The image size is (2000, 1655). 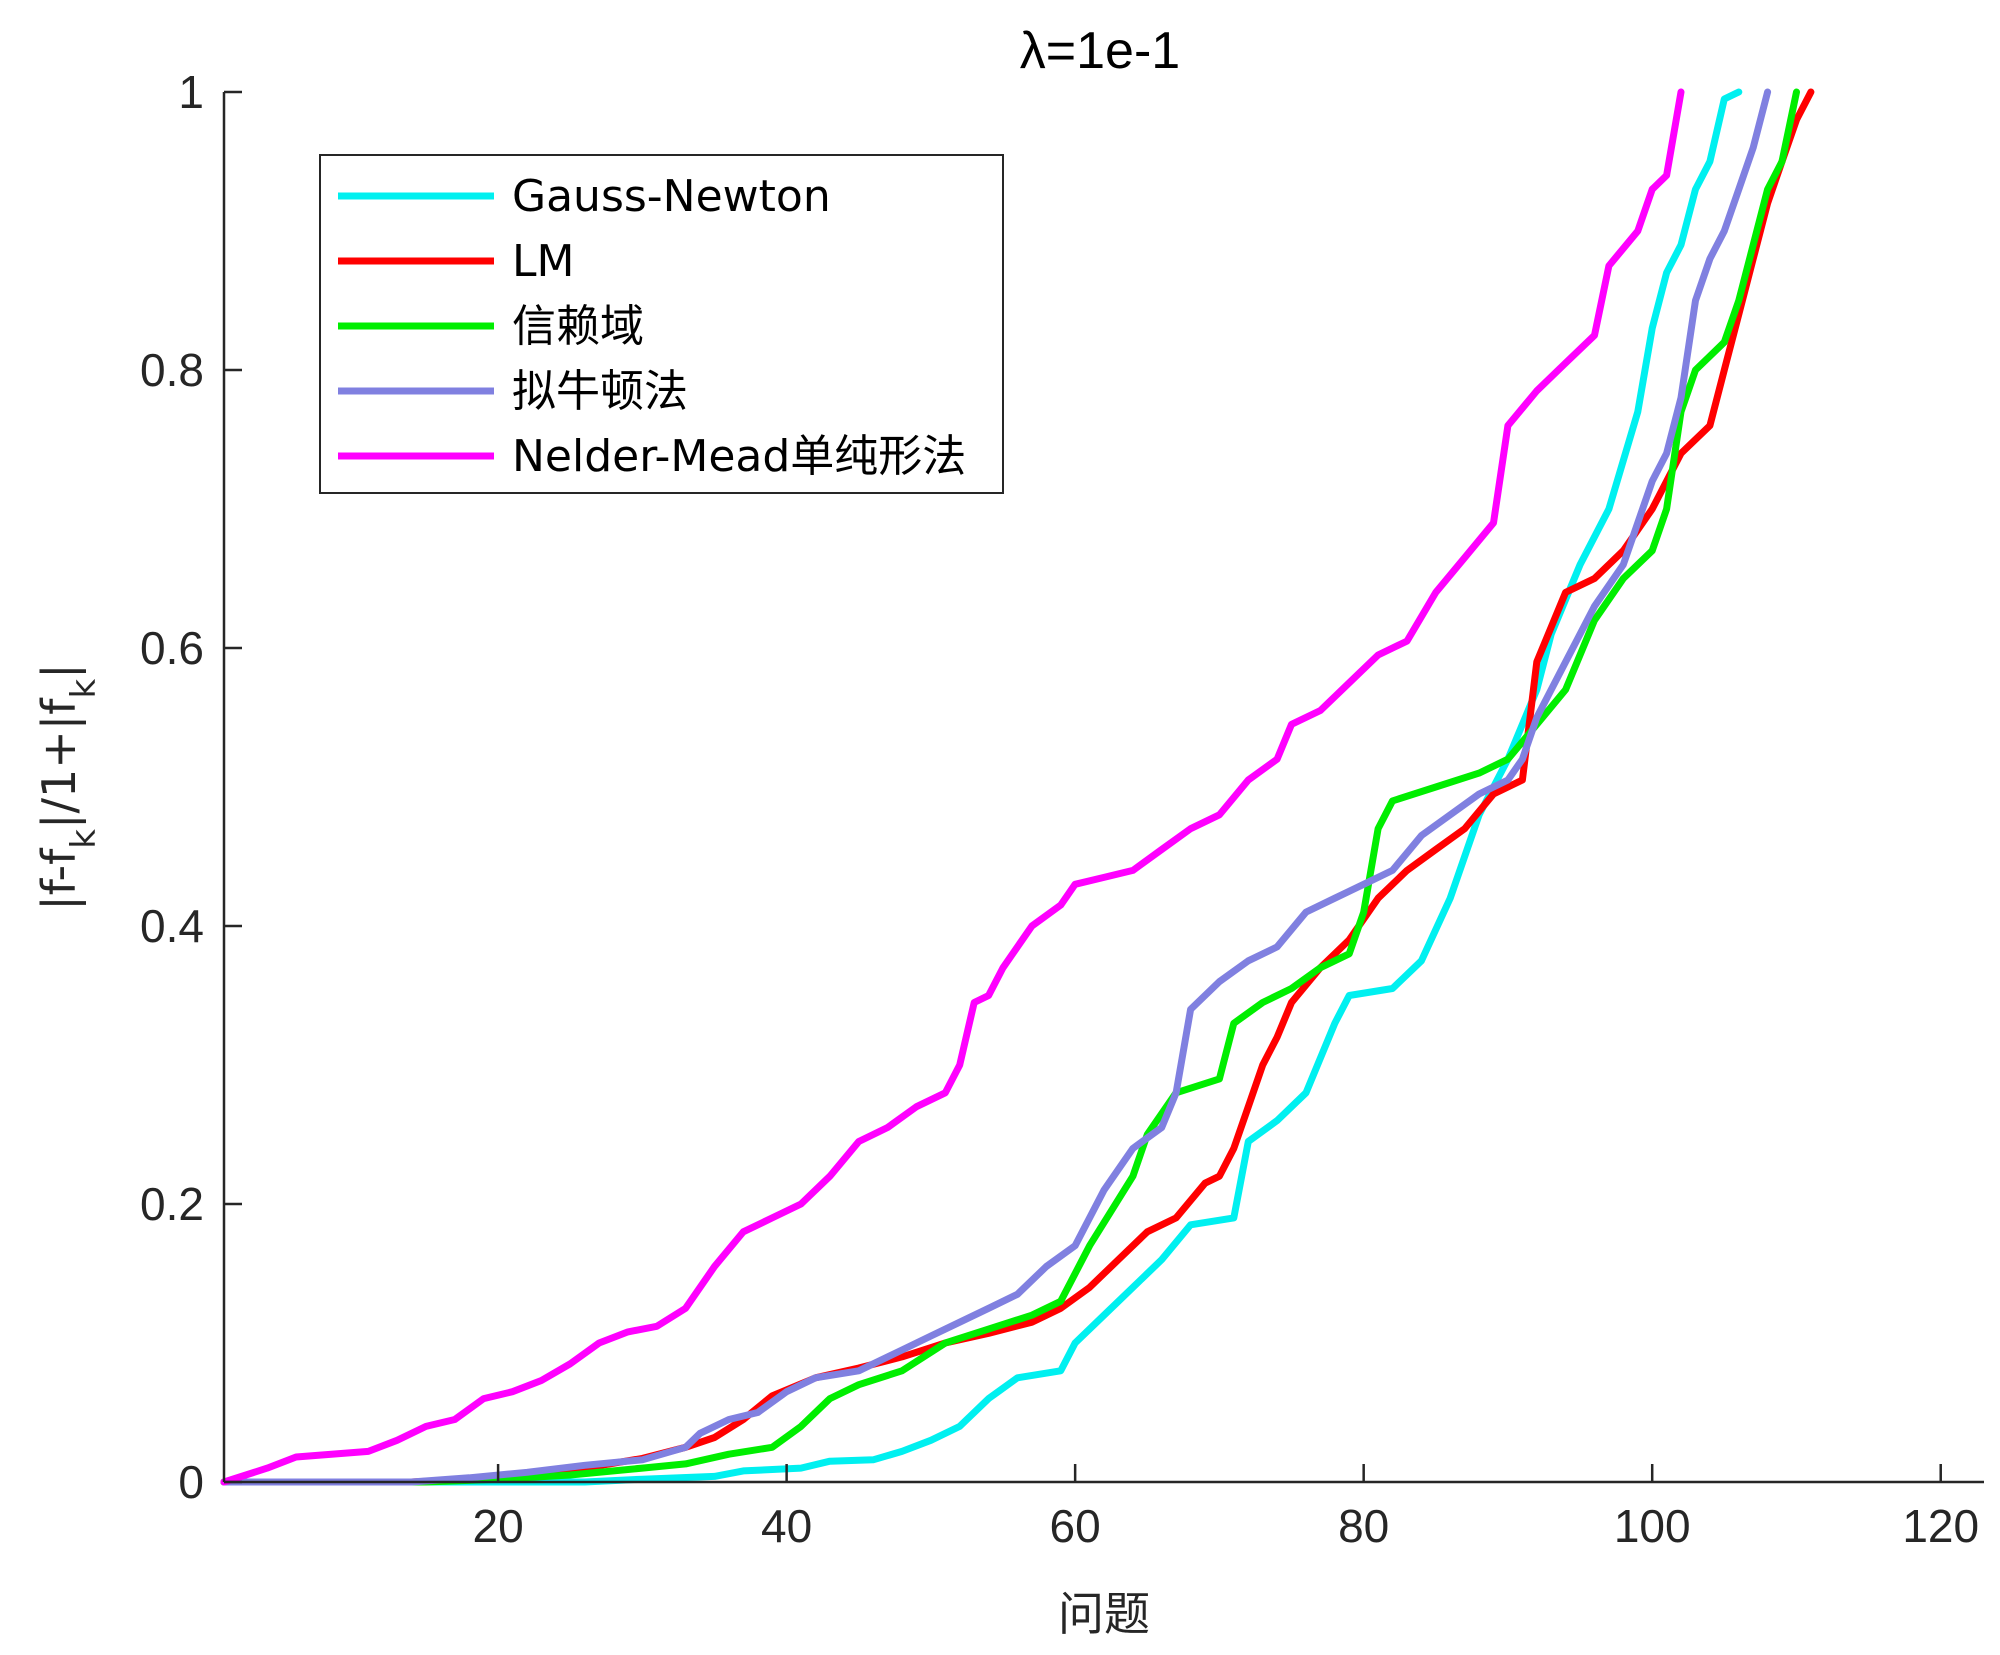 What do you see at coordinates (739, 456) in the screenshot?
I see `legend-label: Nelder-Mead单纯形法` at bounding box center [739, 456].